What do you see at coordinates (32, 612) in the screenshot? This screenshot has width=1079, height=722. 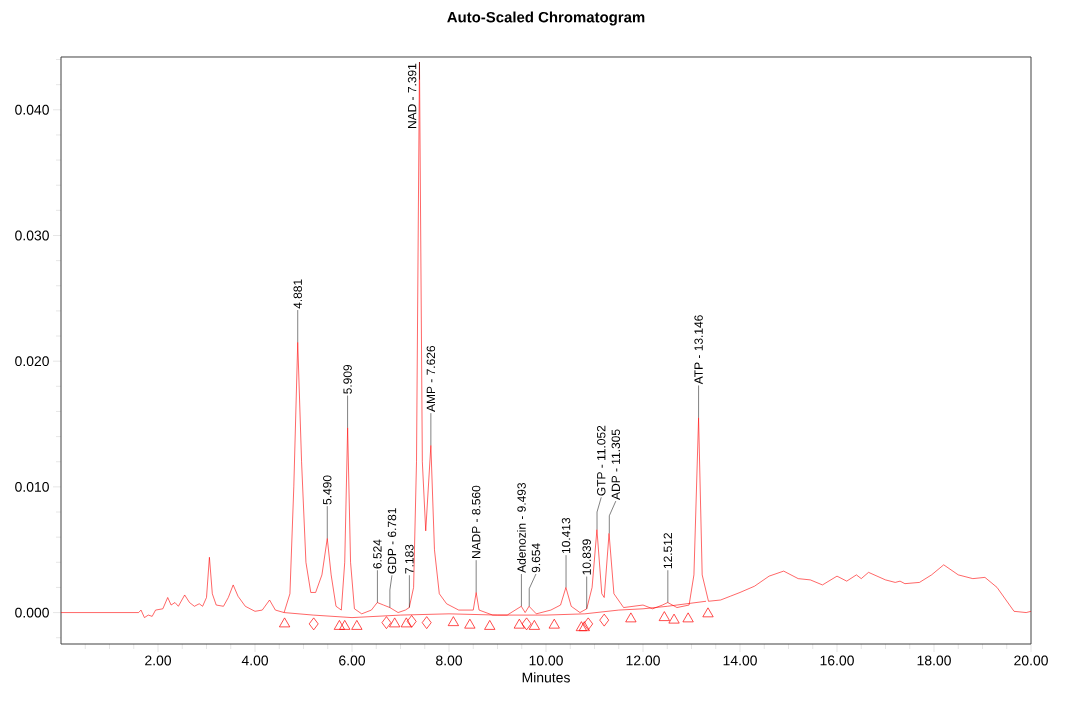 I see `y-tick-label: 0.000` at bounding box center [32, 612].